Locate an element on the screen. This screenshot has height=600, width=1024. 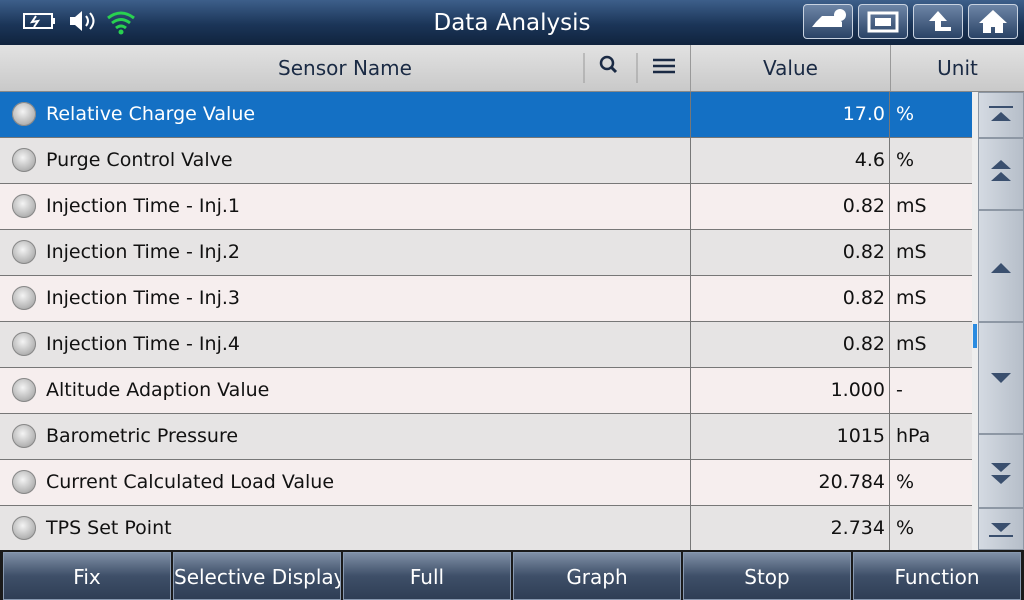
sensor-unit: - is located at coordinates (930, 390).